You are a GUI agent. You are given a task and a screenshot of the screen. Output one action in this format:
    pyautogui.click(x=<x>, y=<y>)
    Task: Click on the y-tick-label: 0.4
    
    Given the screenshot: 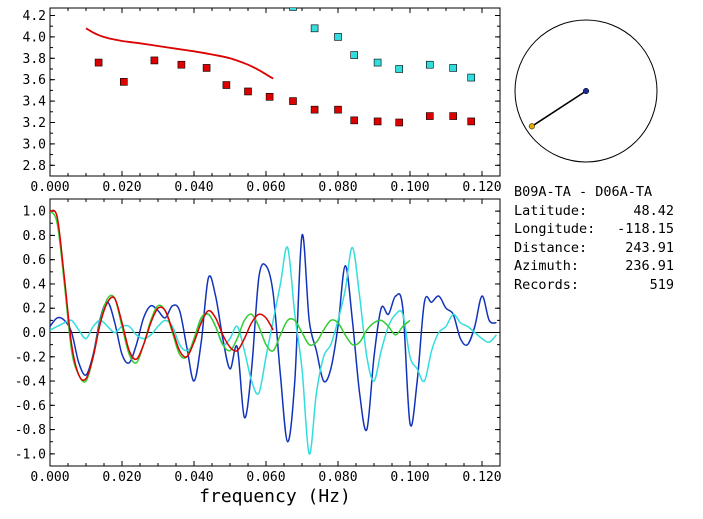 What is the action you would take?
    pyautogui.click(x=35, y=284)
    